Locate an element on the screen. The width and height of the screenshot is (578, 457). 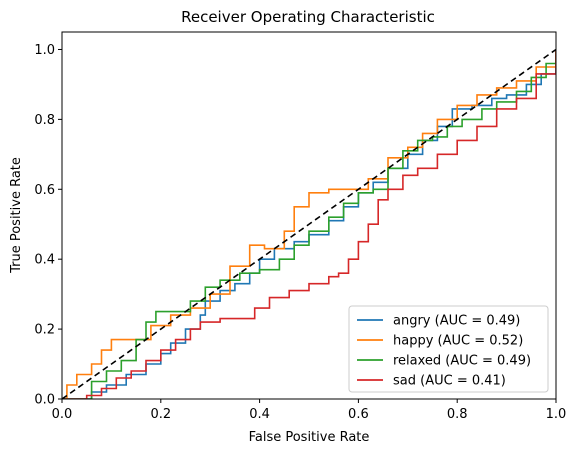
x-axis-label: False Positive Rate is located at coordinates (309, 437).